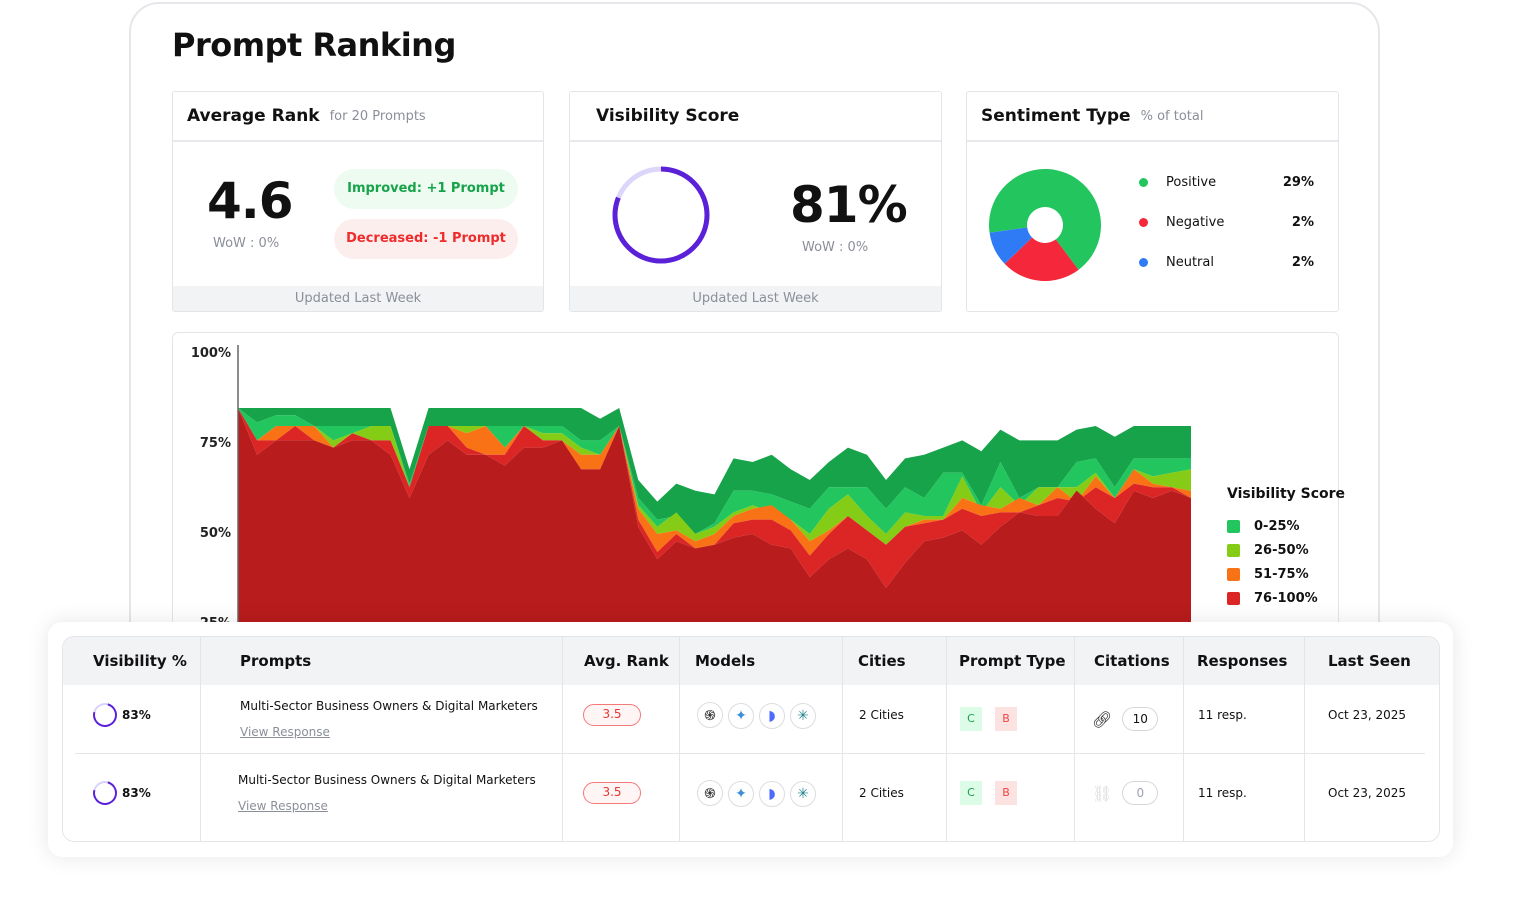 This screenshot has width=1517, height=920. What do you see at coordinates (1371, 661) in the screenshot?
I see `header-last-seen: Last Seen` at bounding box center [1371, 661].